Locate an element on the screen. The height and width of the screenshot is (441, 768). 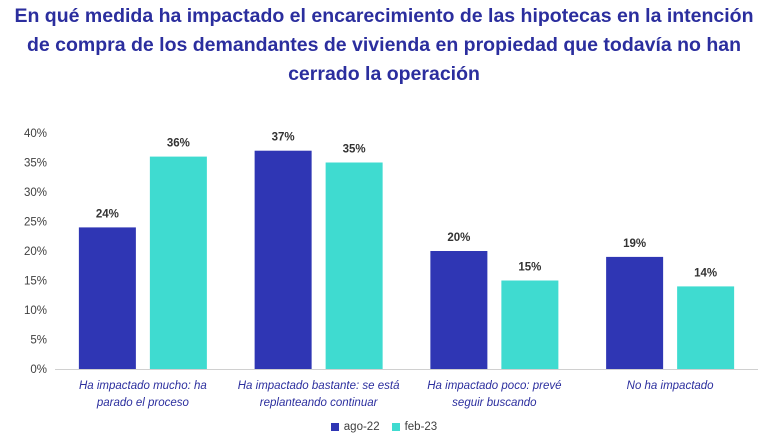
category-label: parado el proceso is located at coordinates (143, 403).